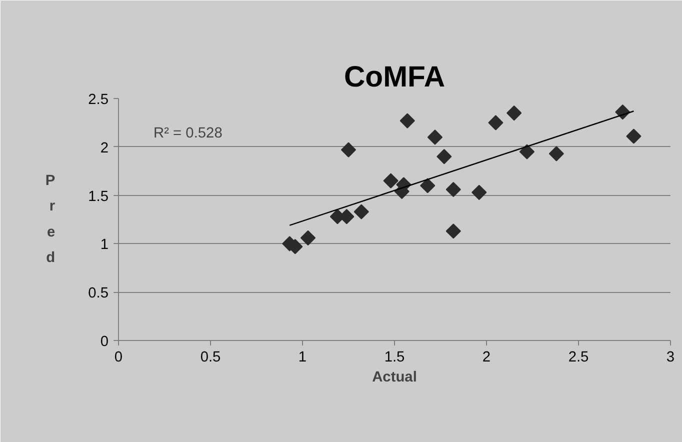  What do you see at coordinates (394, 378) in the screenshot?
I see `x-axis-title: Actual` at bounding box center [394, 378].